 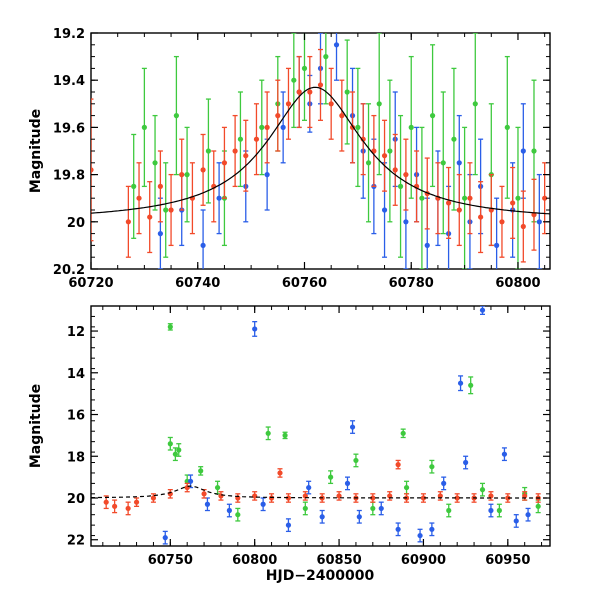 I want to click on series-red, so click(x=322, y=487).